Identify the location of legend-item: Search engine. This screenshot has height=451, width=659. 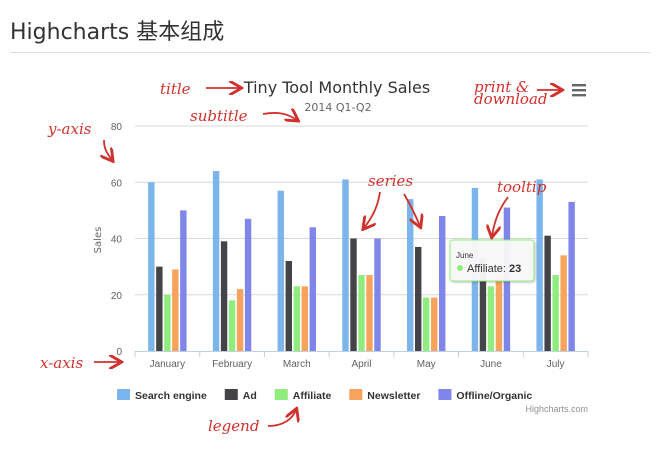
(162, 395).